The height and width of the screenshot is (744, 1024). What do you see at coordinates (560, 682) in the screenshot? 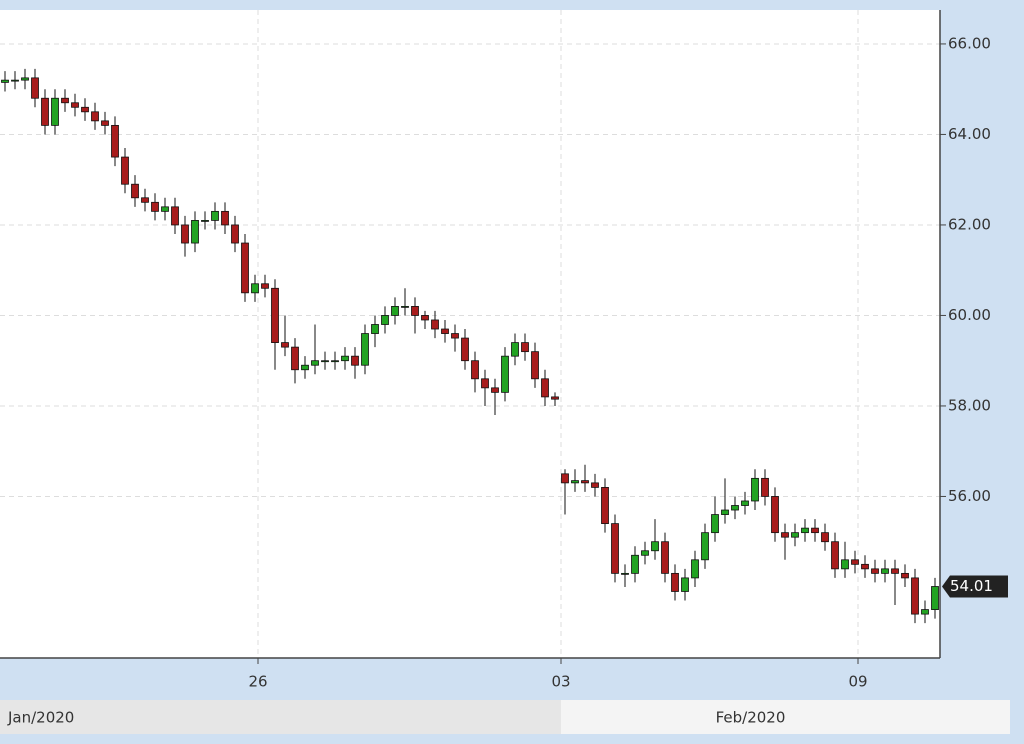
I see `x-tick-label: 03` at bounding box center [560, 682].